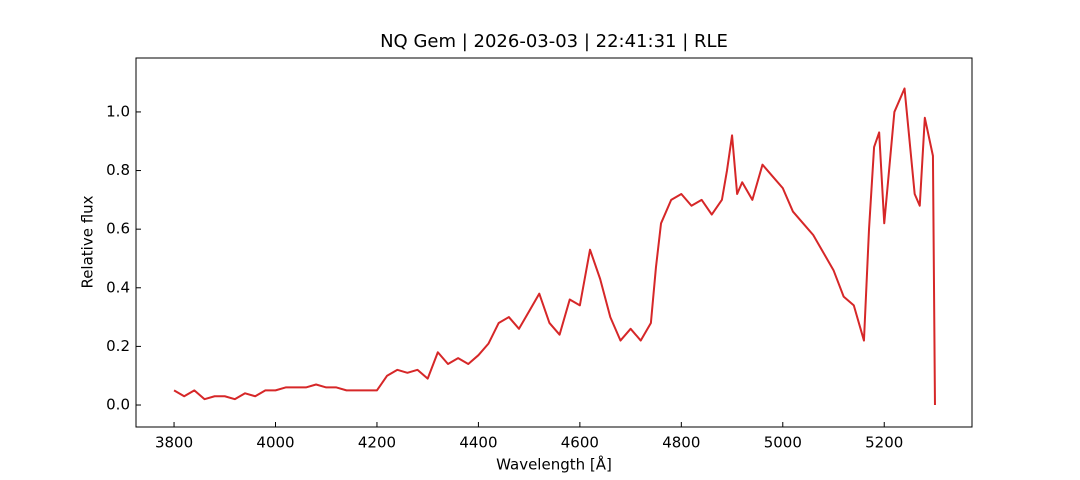 Image resolution: width=1080 pixels, height=480 pixels. I want to click on y-tick-label: 0.0, so click(118, 405).